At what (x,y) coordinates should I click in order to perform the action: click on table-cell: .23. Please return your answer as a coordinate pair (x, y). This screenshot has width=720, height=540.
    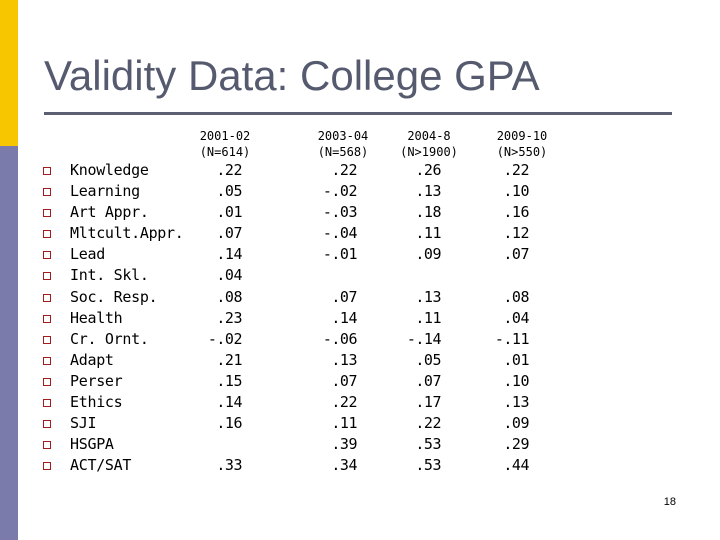
    Looking at the image, I should click on (229, 317).